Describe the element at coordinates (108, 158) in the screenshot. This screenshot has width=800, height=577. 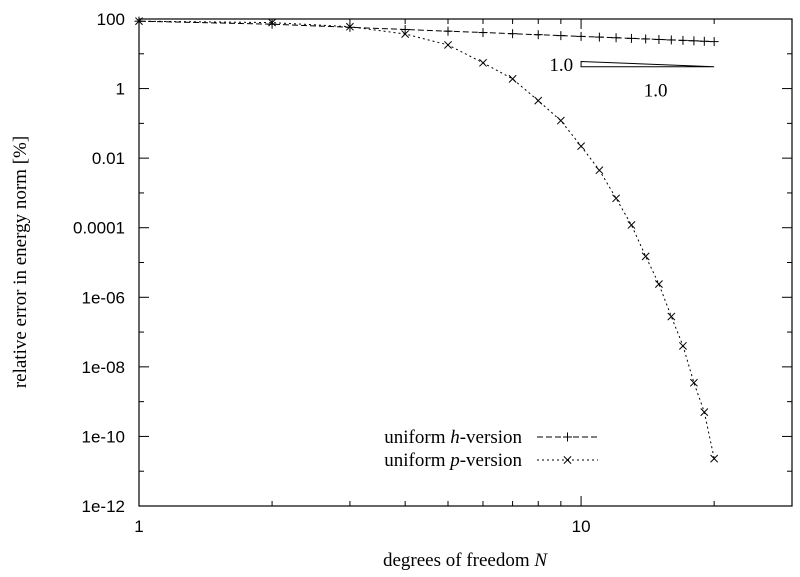
I see `y-tick-label: 0.01` at that location.